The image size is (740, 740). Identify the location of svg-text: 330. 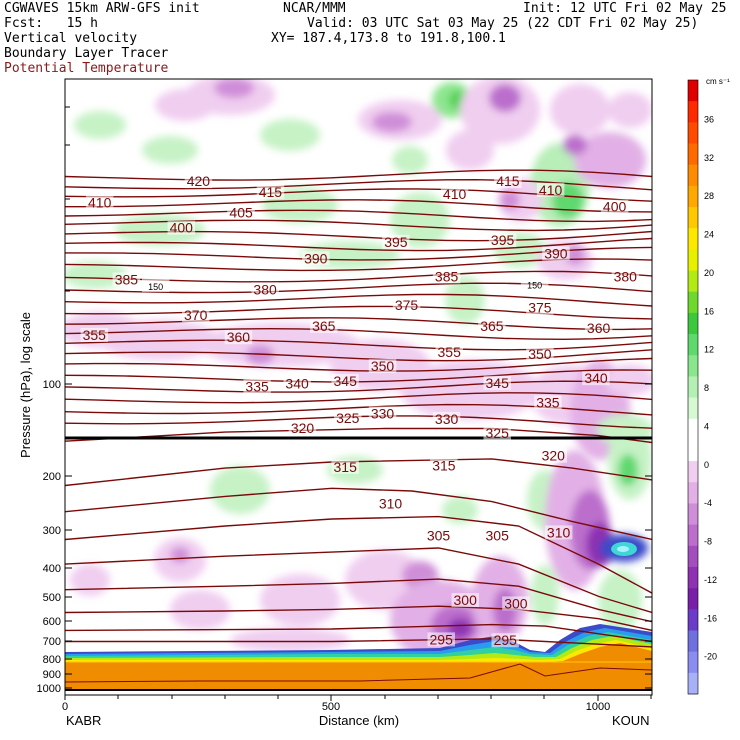
(447, 419).